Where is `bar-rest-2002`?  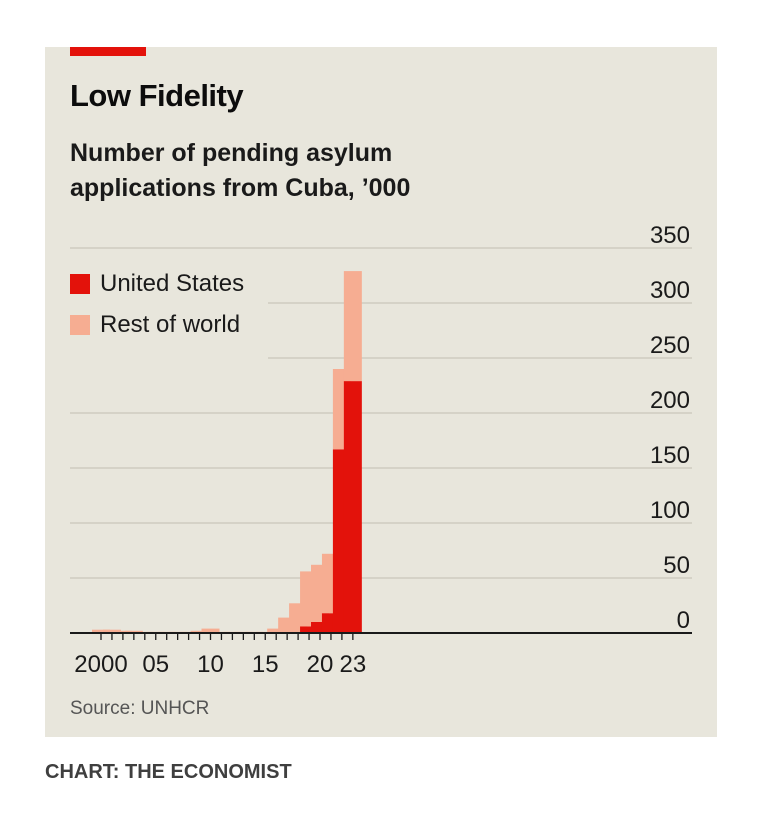
bar-rest-2002 is located at coordinates (122, 631).